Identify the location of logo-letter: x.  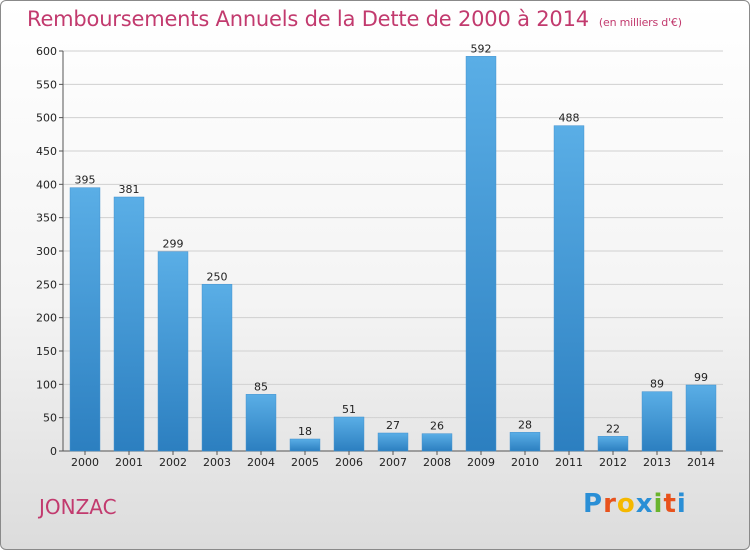
(644, 504).